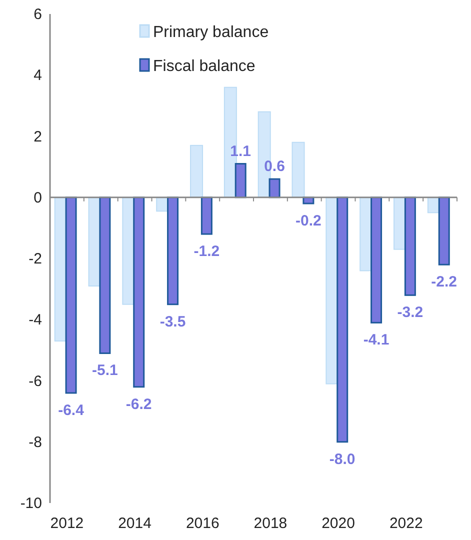 This screenshot has height=540, width=471. Describe the element at coordinates (35, 442) in the screenshot. I see `y-tick-label: -8` at that location.